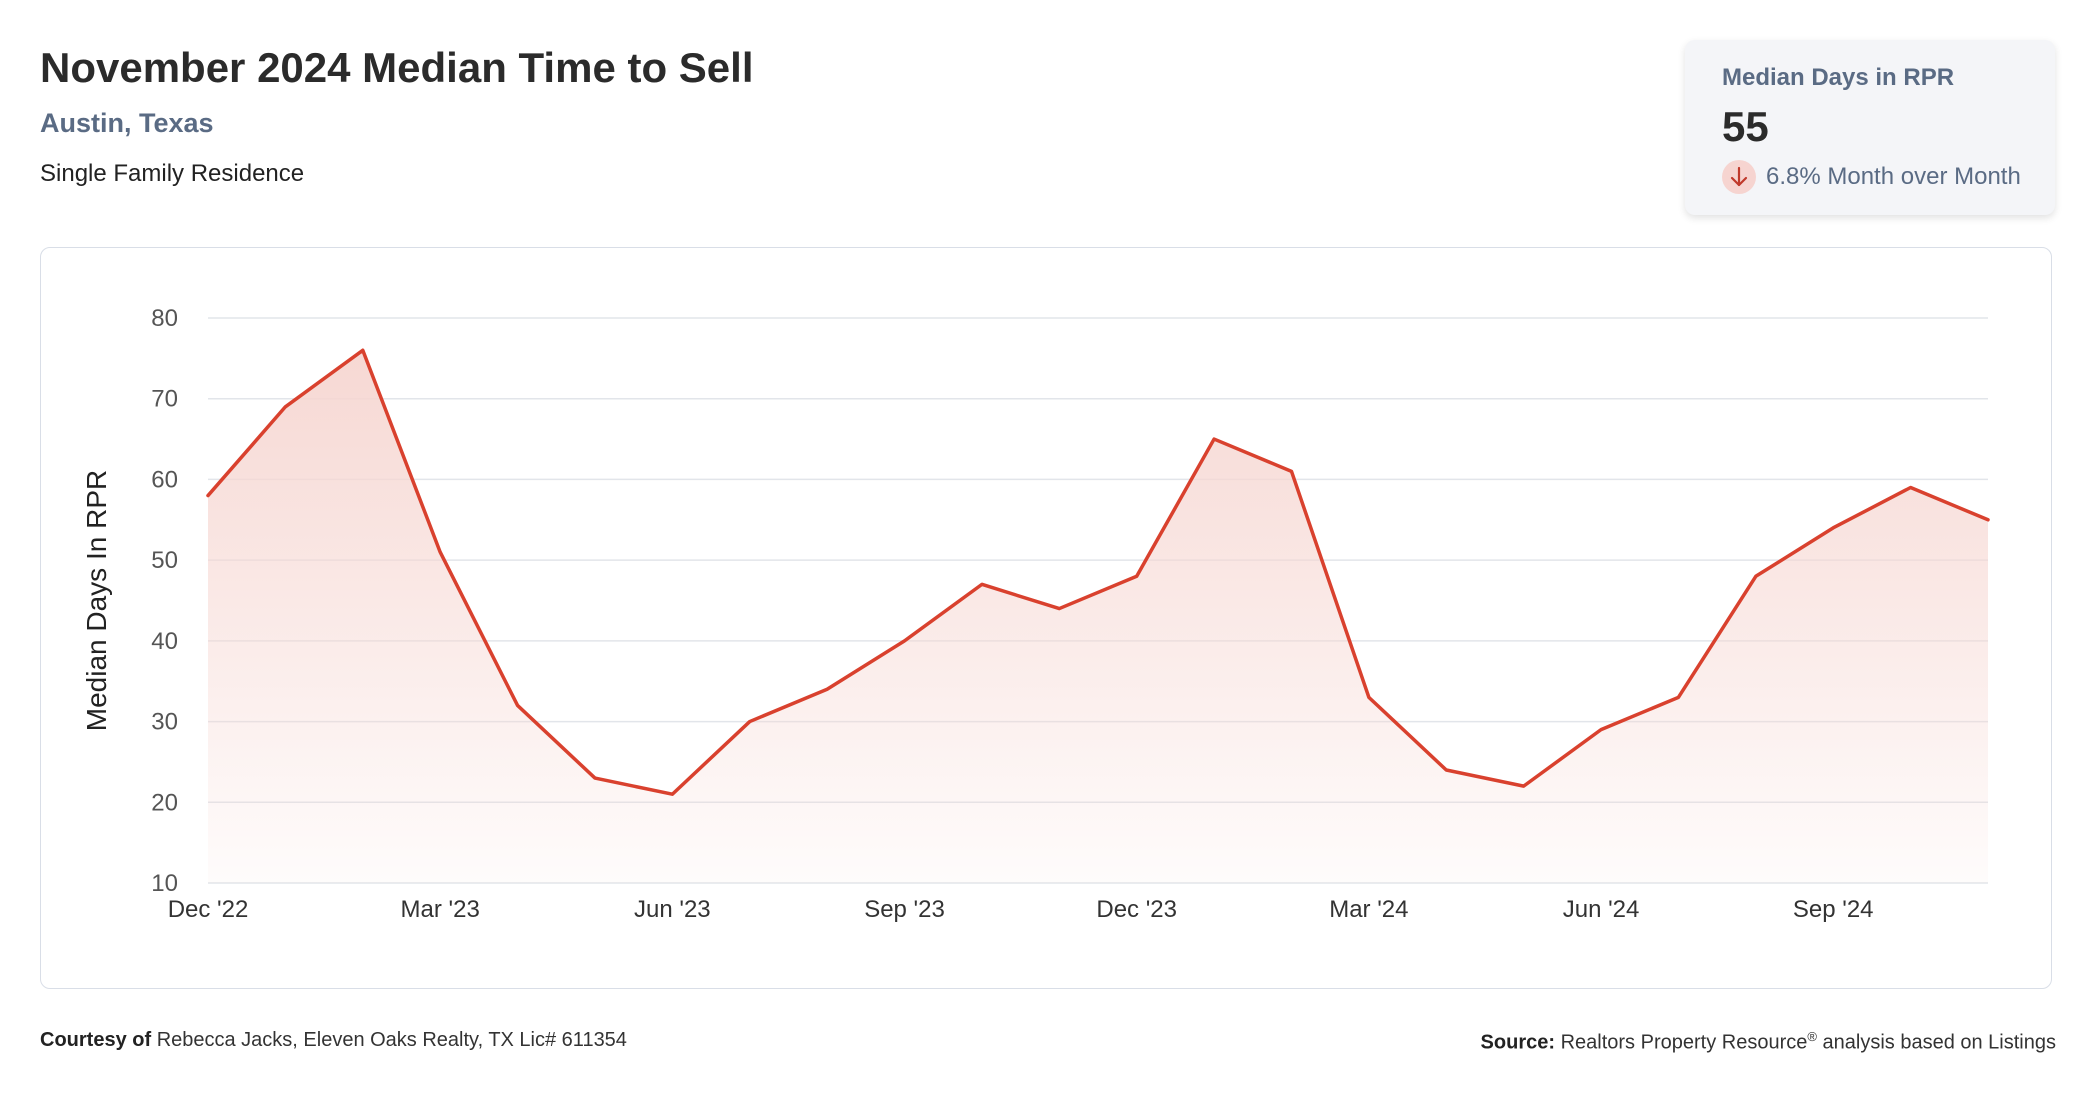 The width and height of the screenshot is (2096, 1100). Describe the element at coordinates (164, 479) in the screenshot. I see `y-tick-label: 60` at that location.